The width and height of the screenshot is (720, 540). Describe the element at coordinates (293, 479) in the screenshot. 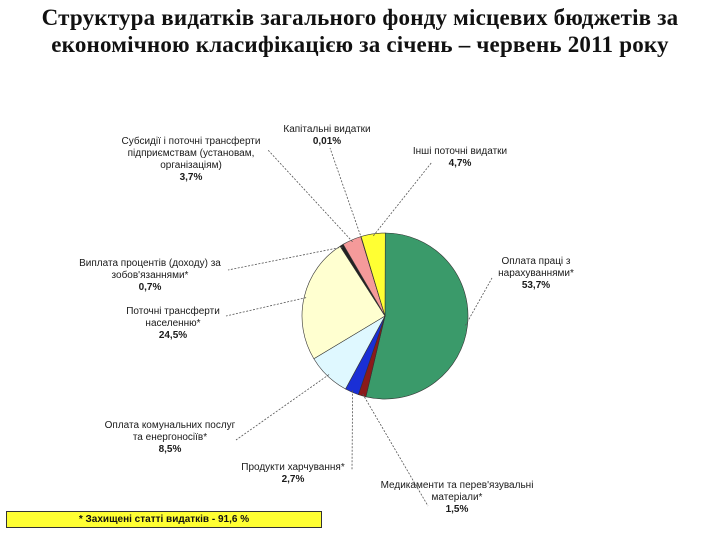

I see `label-food-value: 2,7%` at that location.